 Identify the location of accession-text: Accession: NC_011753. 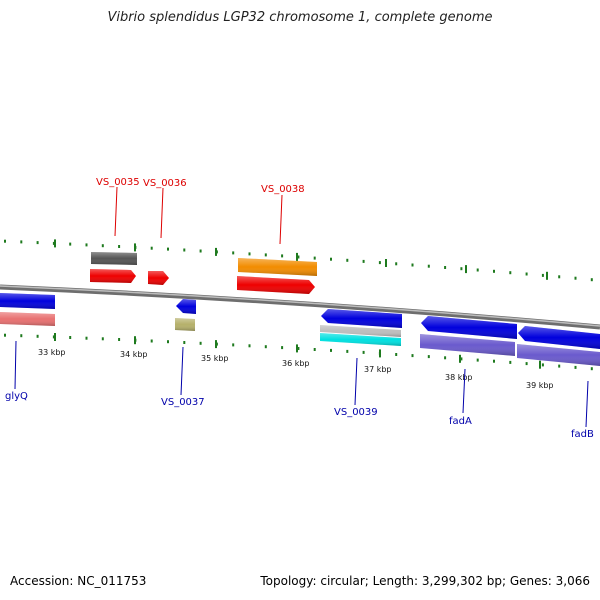
(78, 581).